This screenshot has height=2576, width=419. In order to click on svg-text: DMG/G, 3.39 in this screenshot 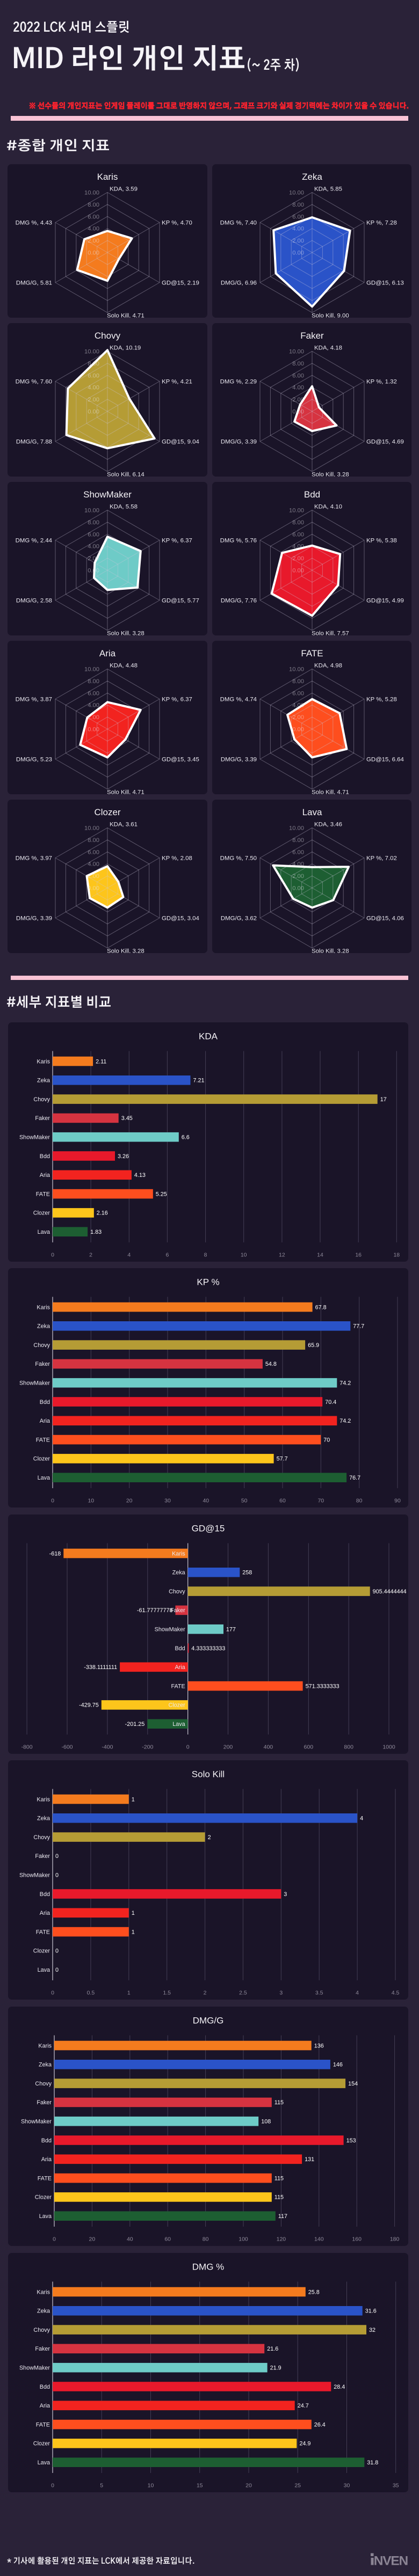, I will do `click(34, 919)`.